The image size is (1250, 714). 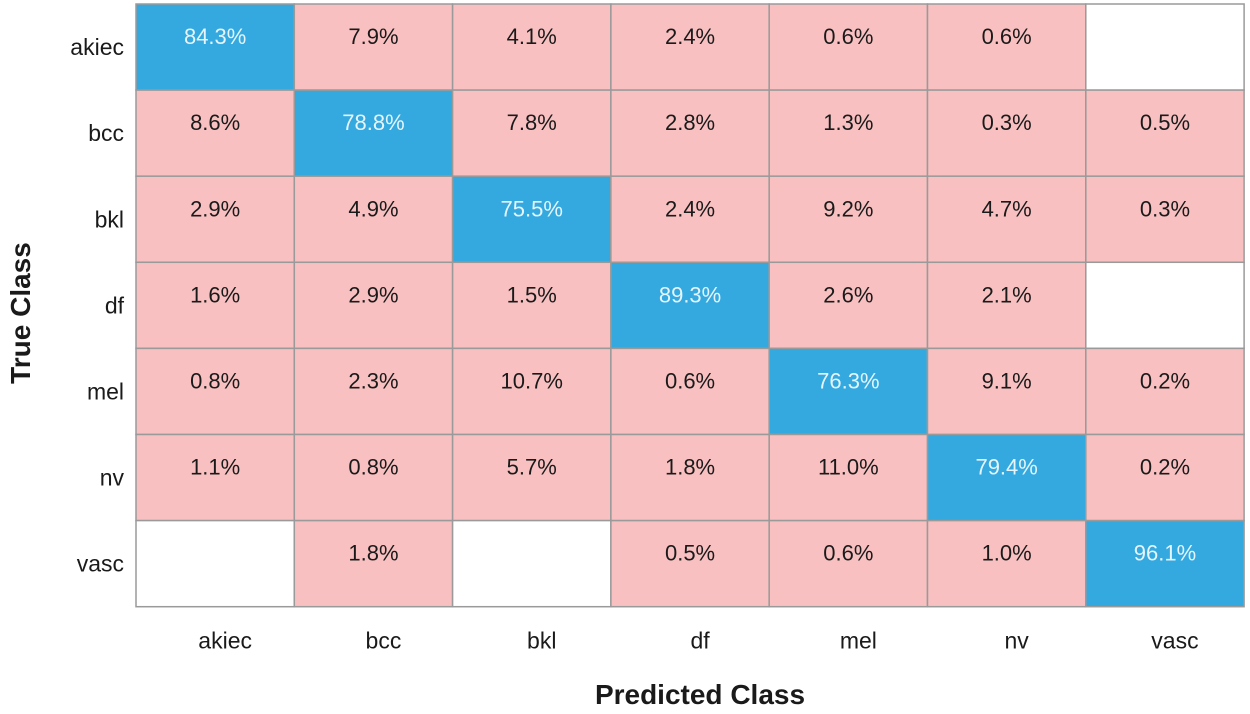 I want to click on matrix-cell-df-vasc, so click(x=1165, y=305).